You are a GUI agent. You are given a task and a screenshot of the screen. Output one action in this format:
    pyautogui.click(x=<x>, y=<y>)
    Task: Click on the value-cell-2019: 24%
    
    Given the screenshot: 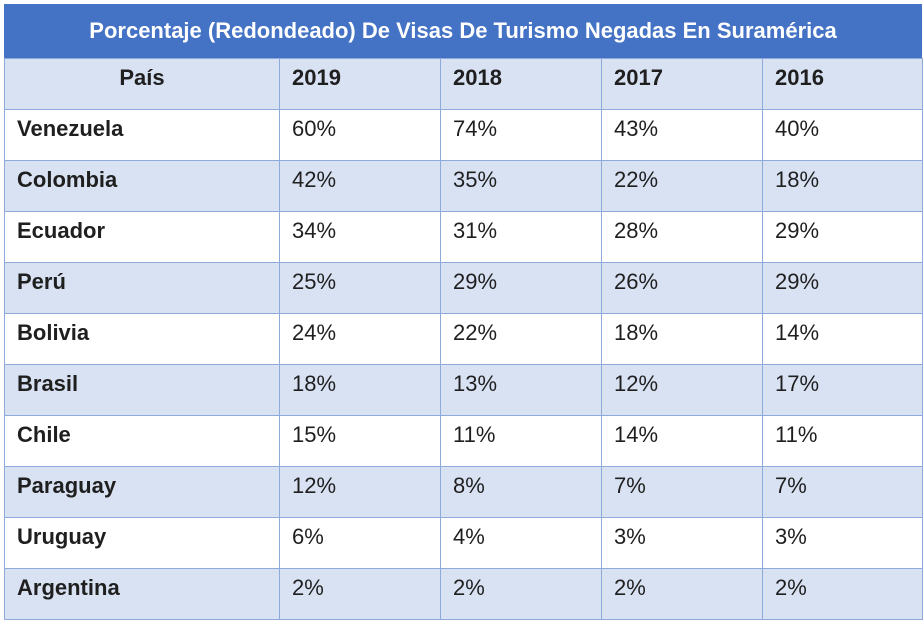 What is the action you would take?
    pyautogui.click(x=360, y=339)
    